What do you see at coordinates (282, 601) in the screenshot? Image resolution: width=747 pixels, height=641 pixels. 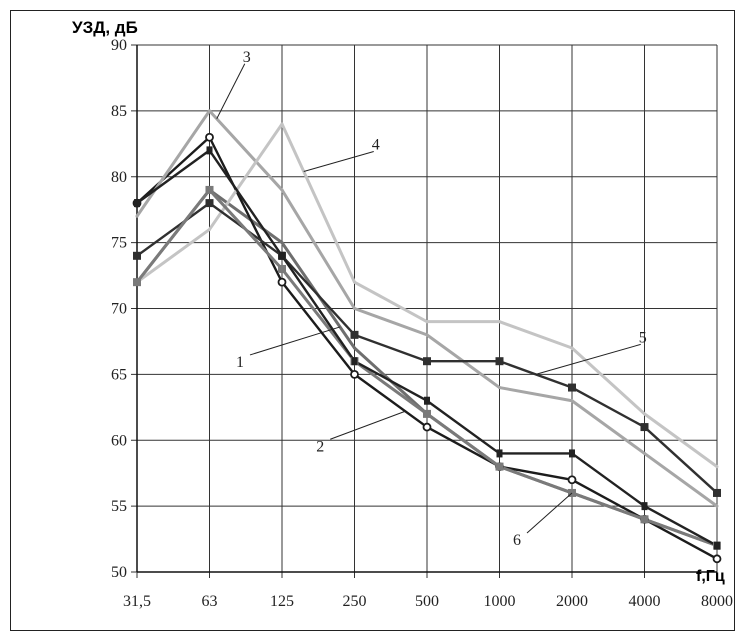 I see `x-tick-label: 125` at bounding box center [282, 601].